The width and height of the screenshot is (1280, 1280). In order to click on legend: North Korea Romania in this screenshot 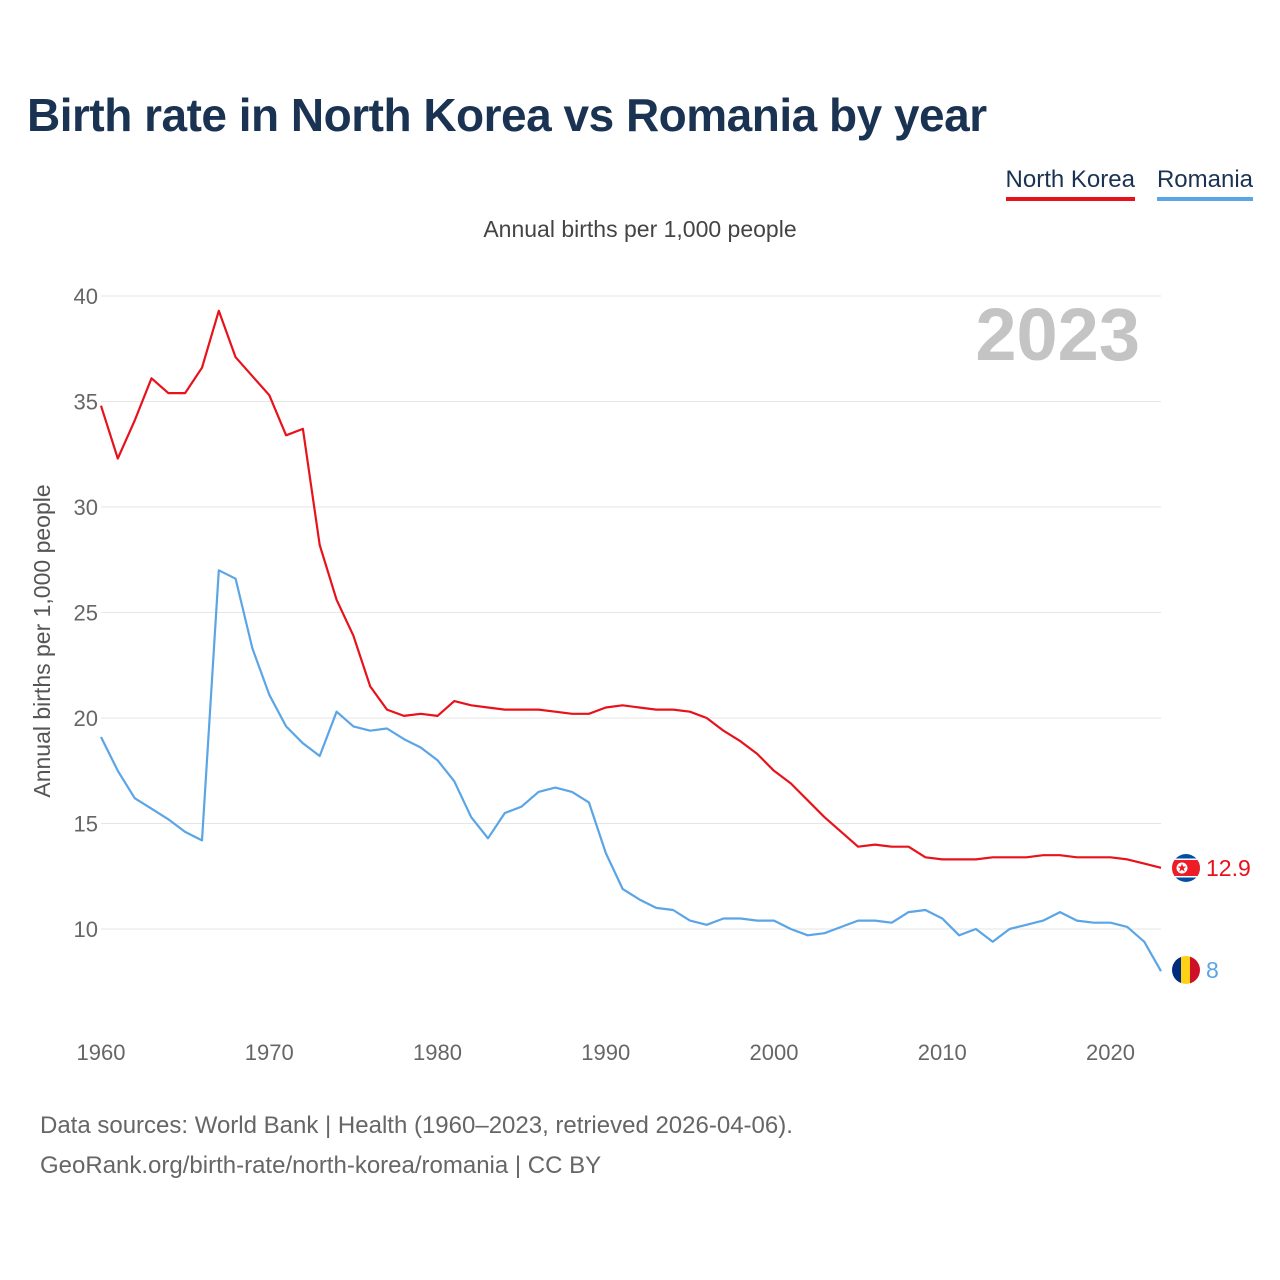, I will do `click(1129, 183)`.